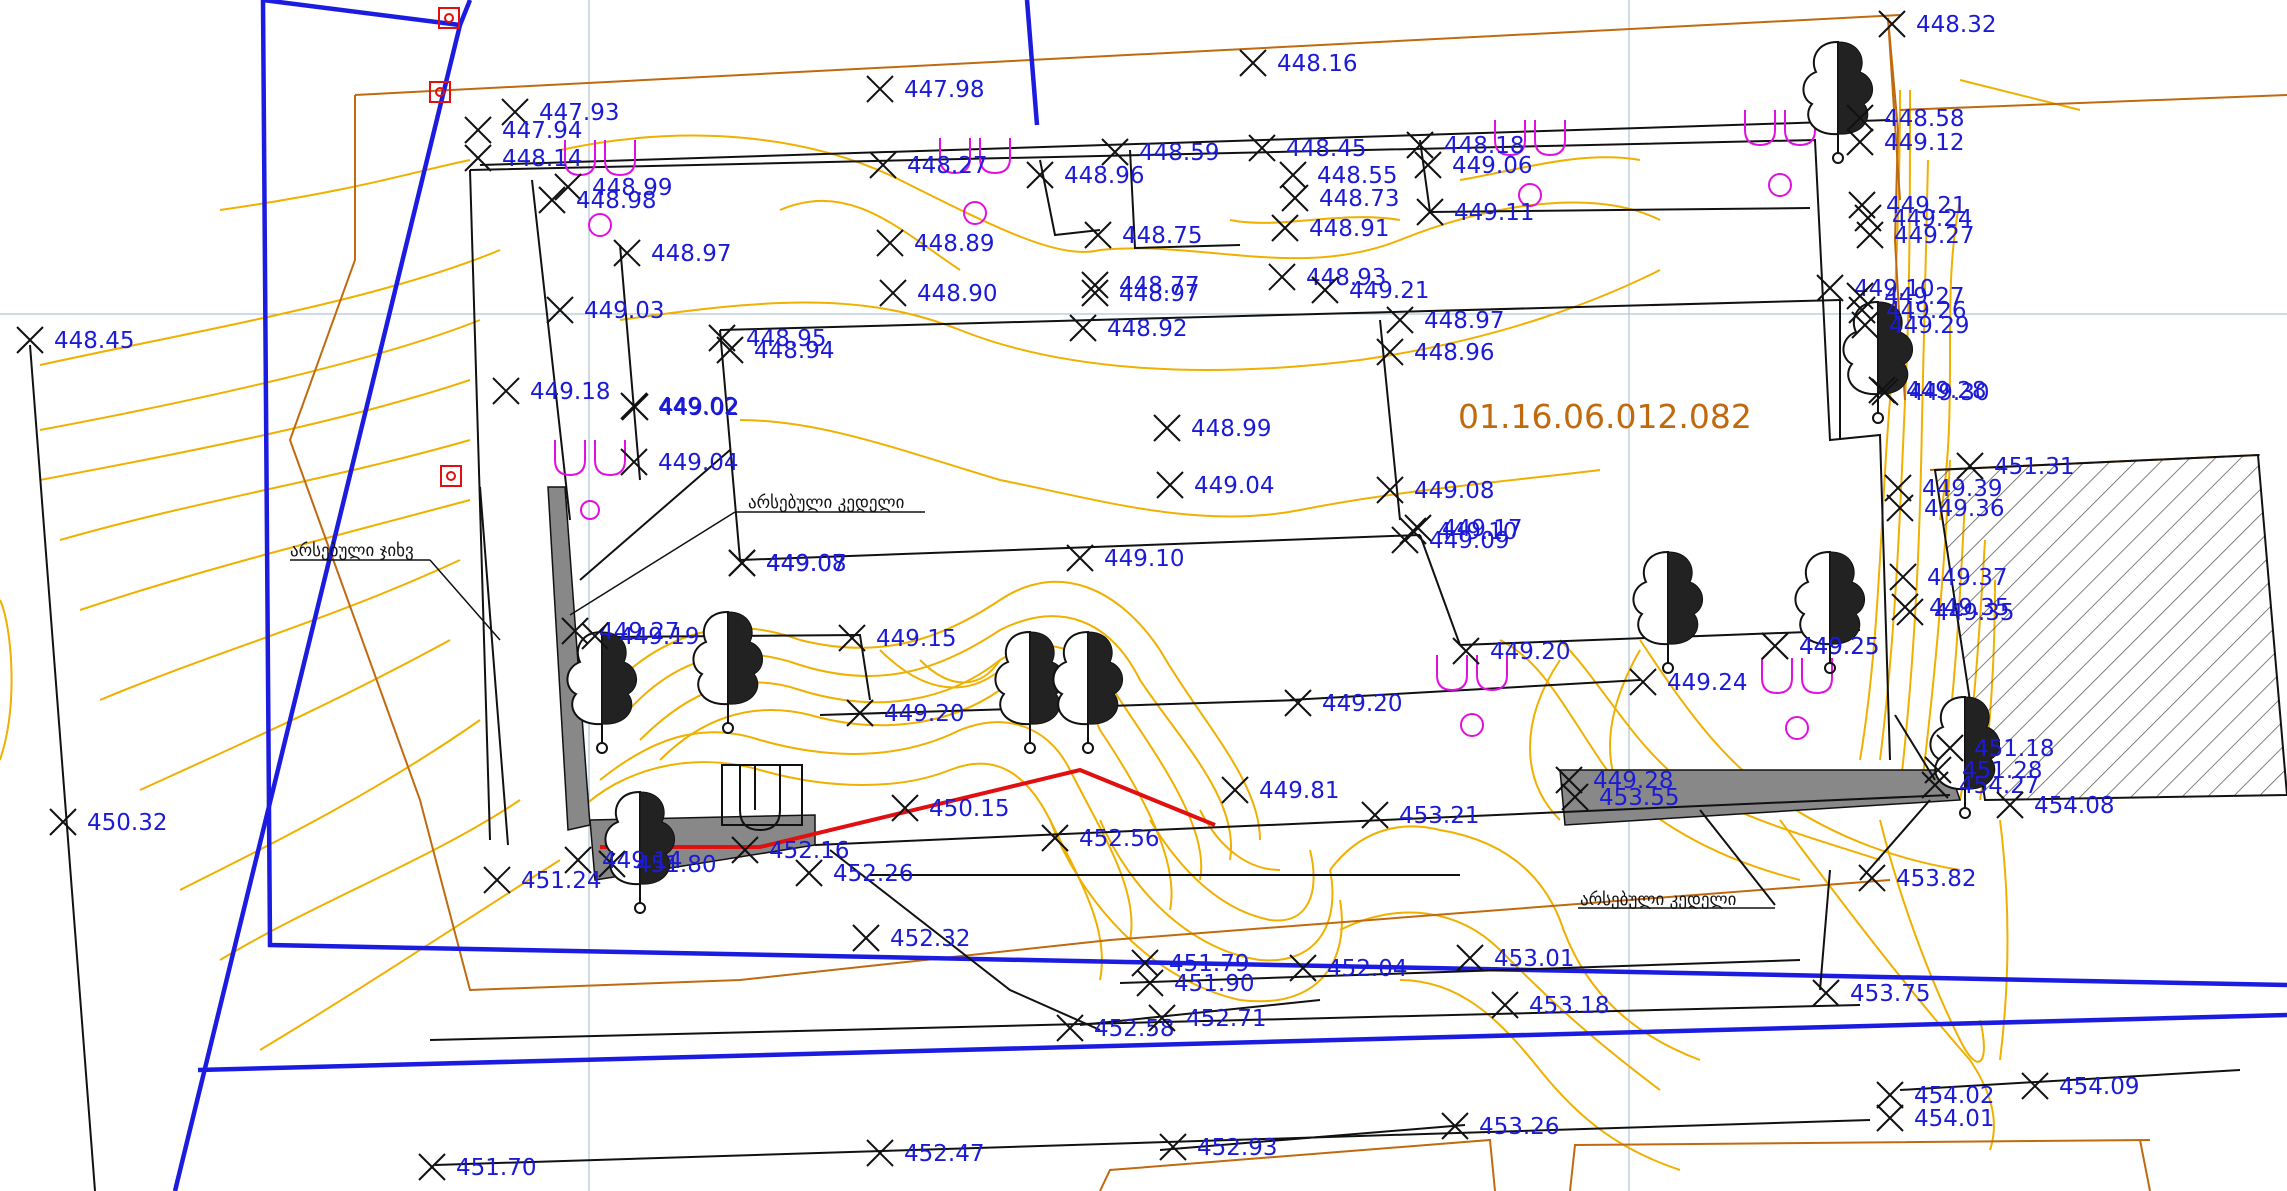 The width and height of the screenshot is (2287, 1191). What do you see at coordinates (924, 714) in the screenshot?
I see `elevation-label: 449.20` at bounding box center [924, 714].